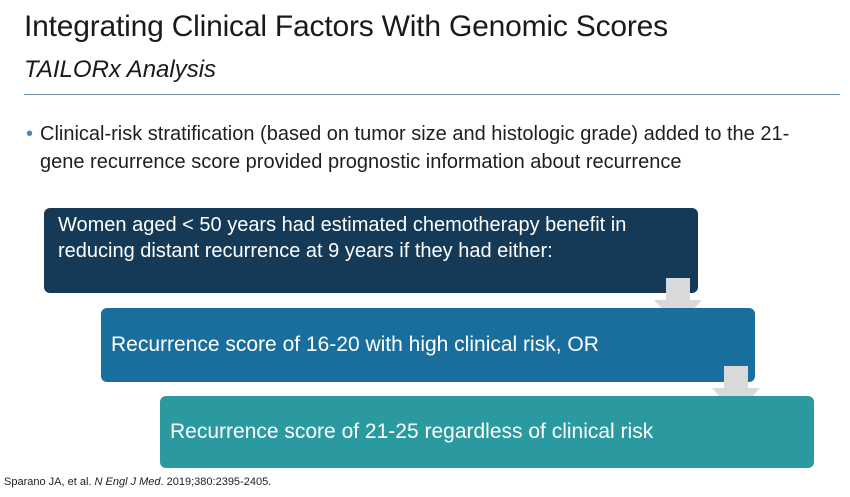  Describe the element at coordinates (120, 69) in the screenshot. I see `slide-subtitle: TAILORx Analysis` at that location.